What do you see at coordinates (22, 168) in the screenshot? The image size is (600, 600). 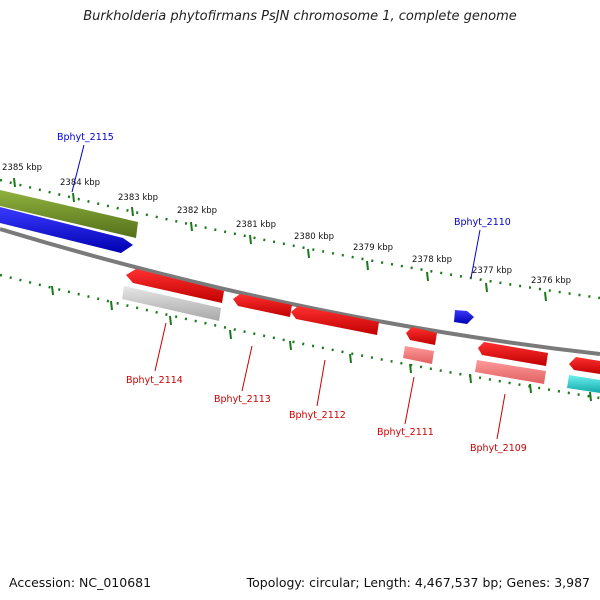 I see `scale-label: 2385 kbp` at bounding box center [22, 168].